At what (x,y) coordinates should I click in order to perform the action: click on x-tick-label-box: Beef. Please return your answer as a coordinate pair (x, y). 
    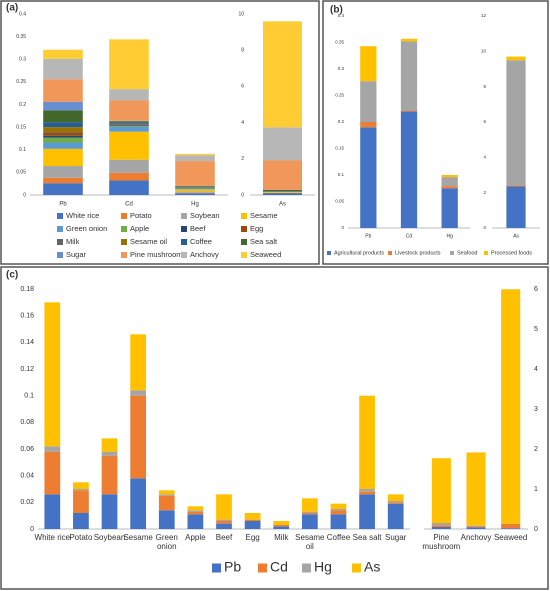
    Looking at the image, I should click on (224, 537).